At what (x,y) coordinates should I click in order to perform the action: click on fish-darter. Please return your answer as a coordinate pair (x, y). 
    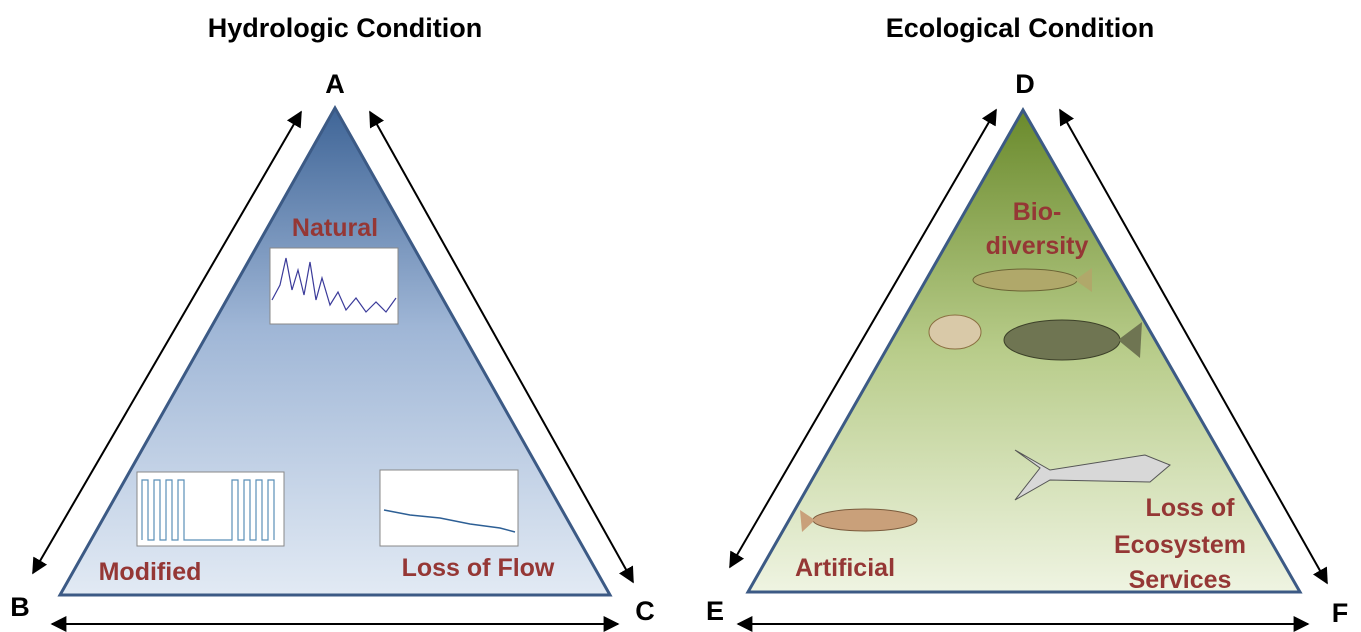
    Looking at the image, I should click on (1032, 280).